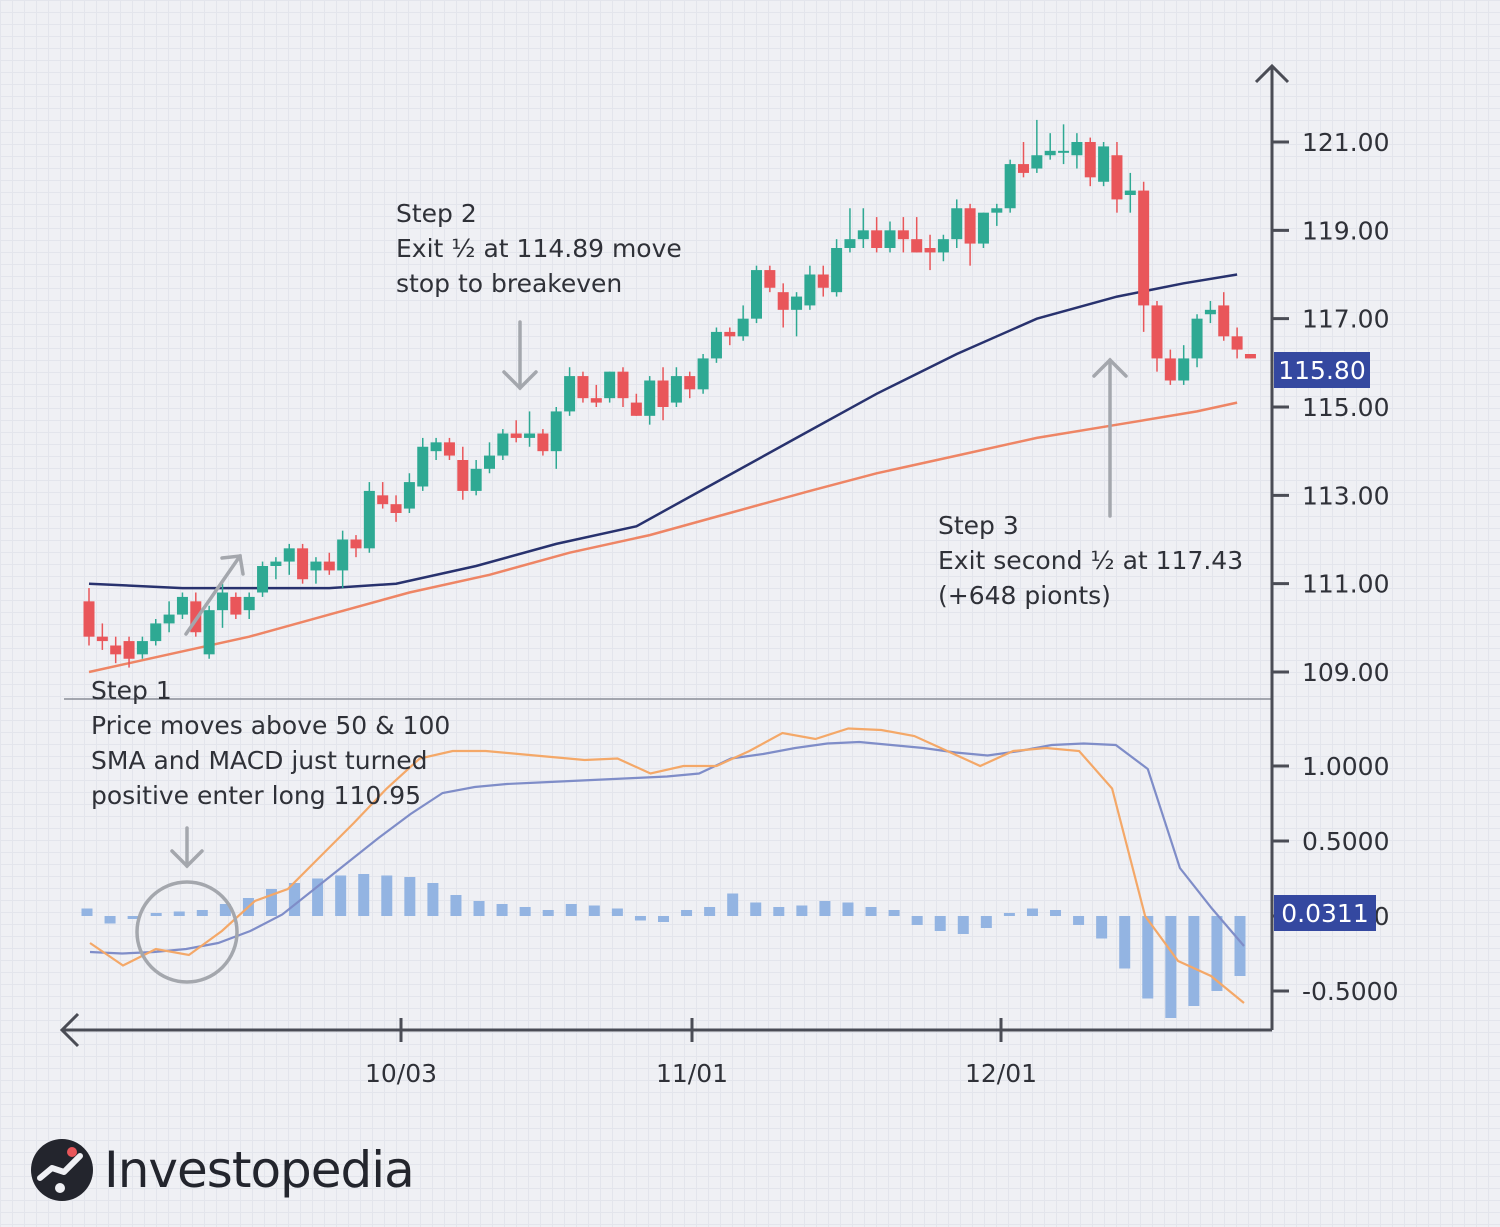 The height and width of the screenshot is (1227, 1500). I want to click on annotation-step2-line2: Exit ½ at 114.89 move, so click(539, 248).